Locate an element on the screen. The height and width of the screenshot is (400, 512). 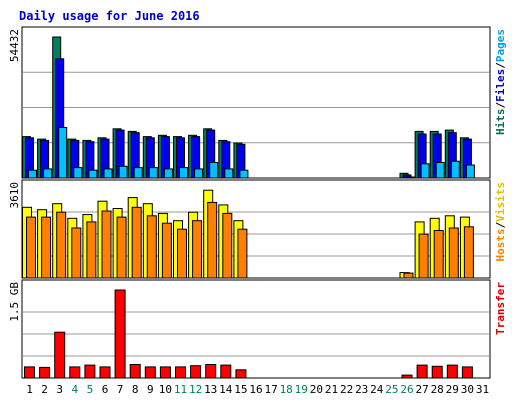
x-tick-label-day-23: 23 is located at coordinates (361, 389).